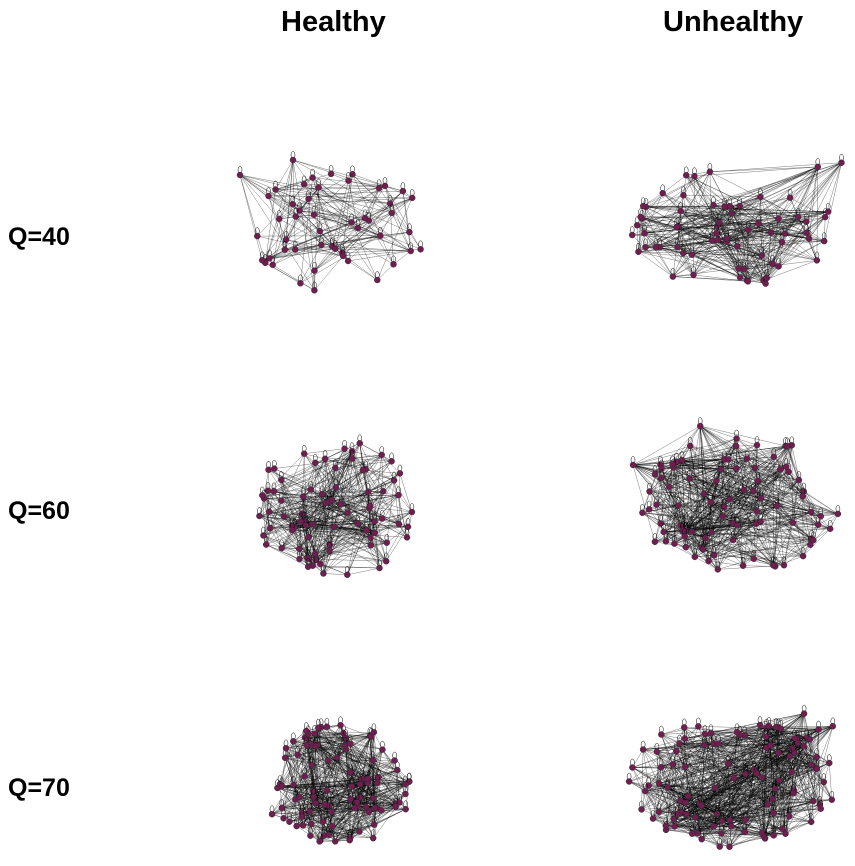 The image size is (855, 866). Describe the element at coordinates (733, 22) in the screenshot. I see `column-title-unhealthy: Unhealthy` at that location.